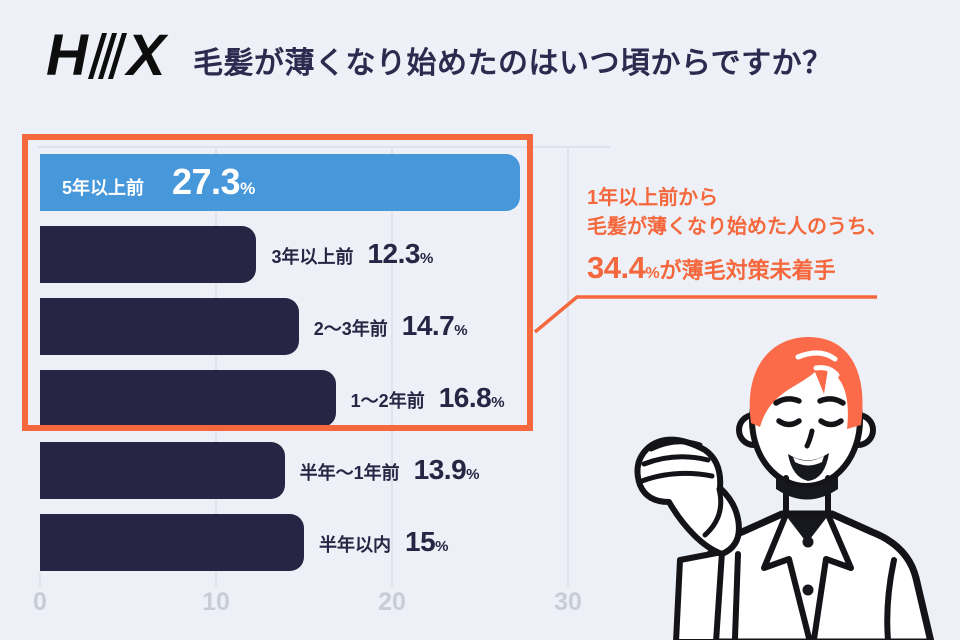  What do you see at coordinates (146, 55) in the screenshot?
I see `logo-letter-x: X` at bounding box center [146, 55].